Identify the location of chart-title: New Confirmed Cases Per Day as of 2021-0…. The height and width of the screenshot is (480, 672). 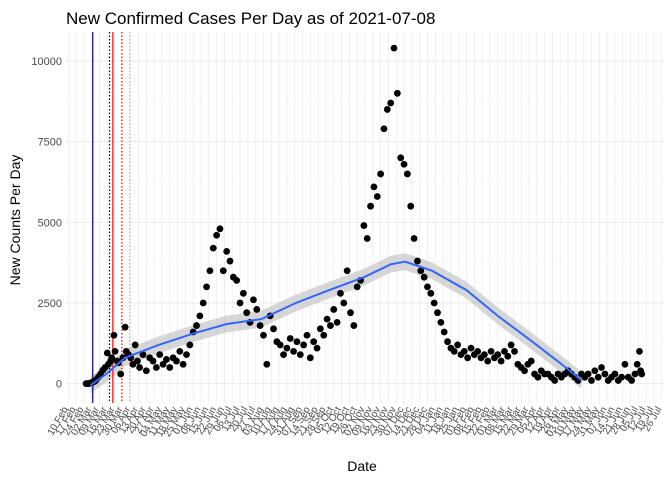
(250, 18).